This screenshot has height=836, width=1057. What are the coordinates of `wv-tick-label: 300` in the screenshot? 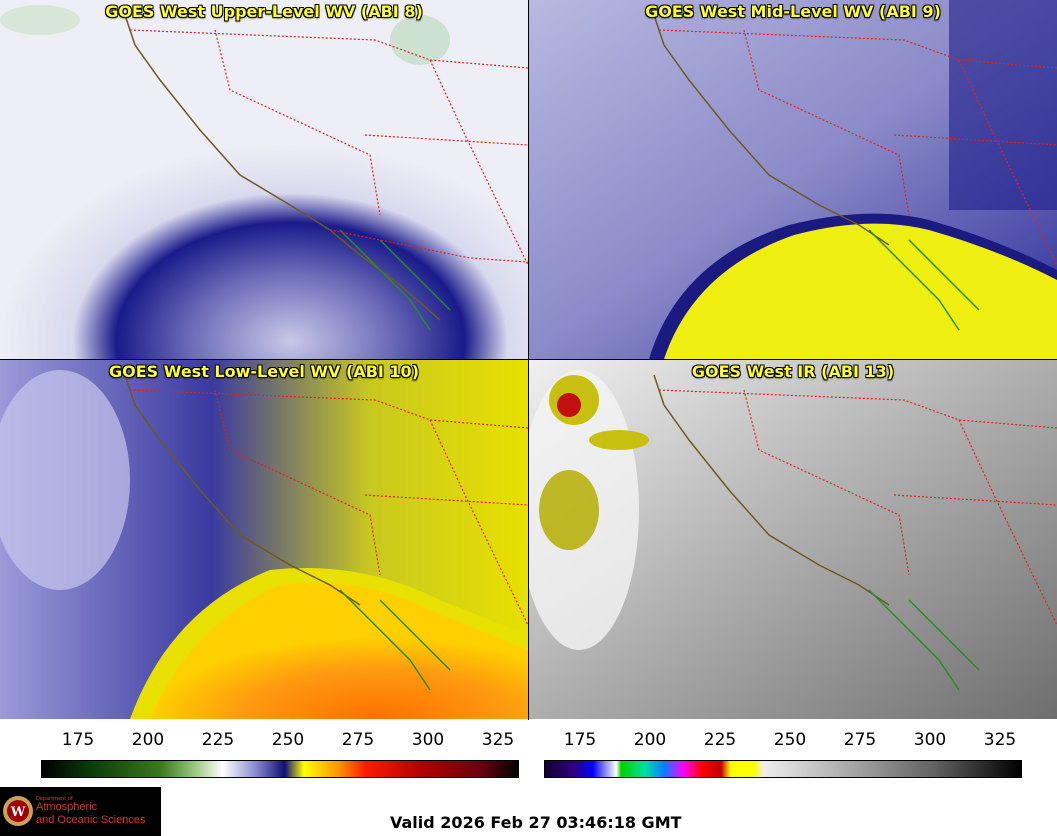 It's located at (428, 740).